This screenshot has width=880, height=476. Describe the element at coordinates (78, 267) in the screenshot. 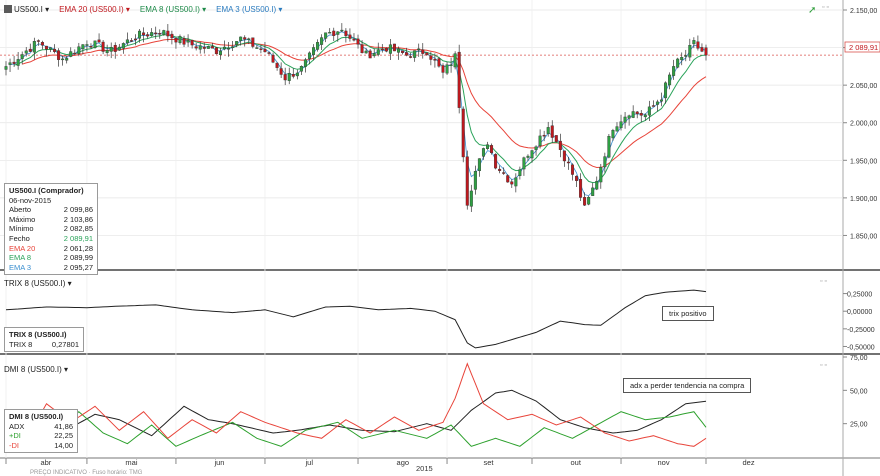

I see `legend-value: 2 095,27` at that location.